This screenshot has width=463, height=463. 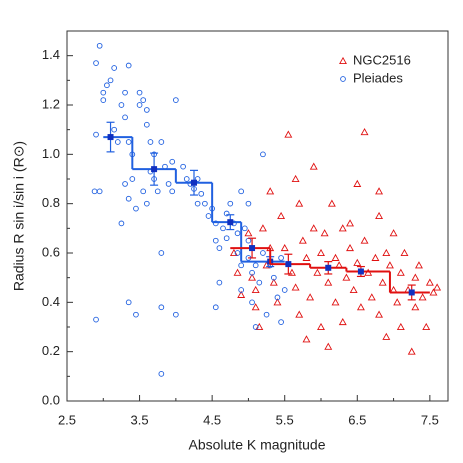 I want to click on legend-marker, so click(x=343, y=60).